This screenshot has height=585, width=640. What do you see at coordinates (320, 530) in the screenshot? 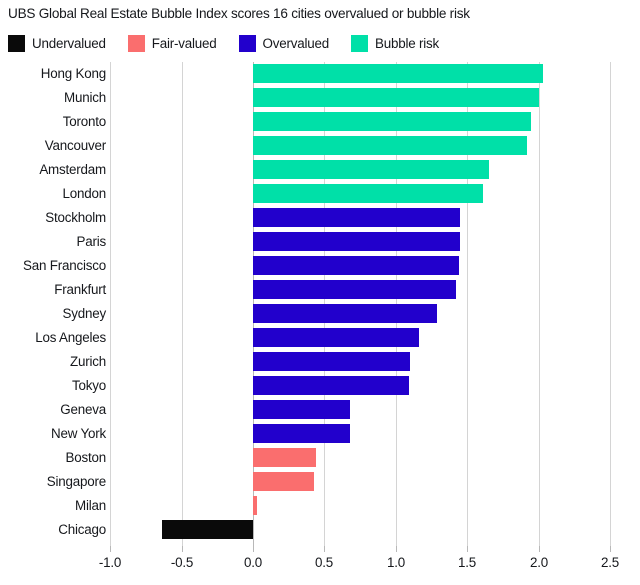
I see `bar-row: Chicago` at bounding box center [320, 530].